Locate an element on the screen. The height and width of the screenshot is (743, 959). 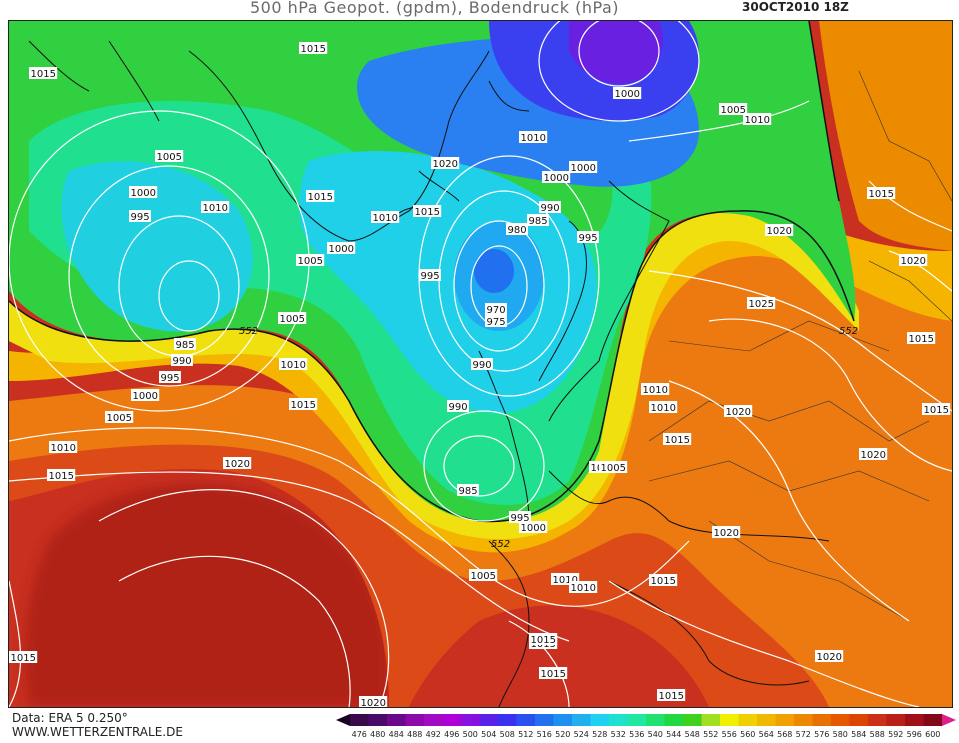
legend-tick-label: 516 is located at coordinates (544, 734).